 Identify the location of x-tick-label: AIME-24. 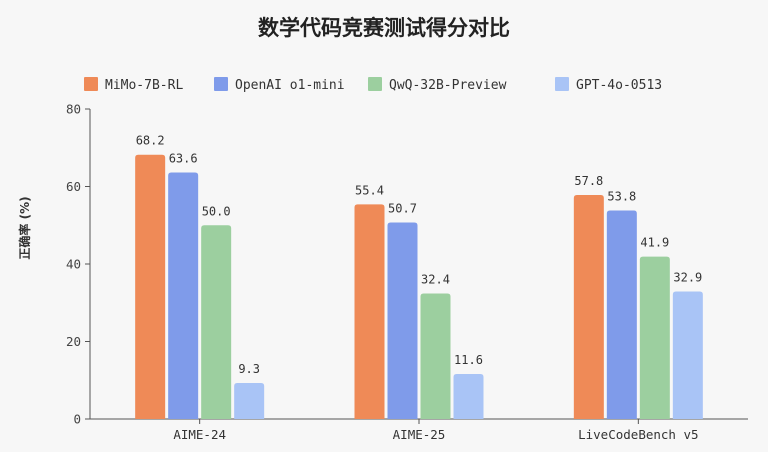
(199, 434).